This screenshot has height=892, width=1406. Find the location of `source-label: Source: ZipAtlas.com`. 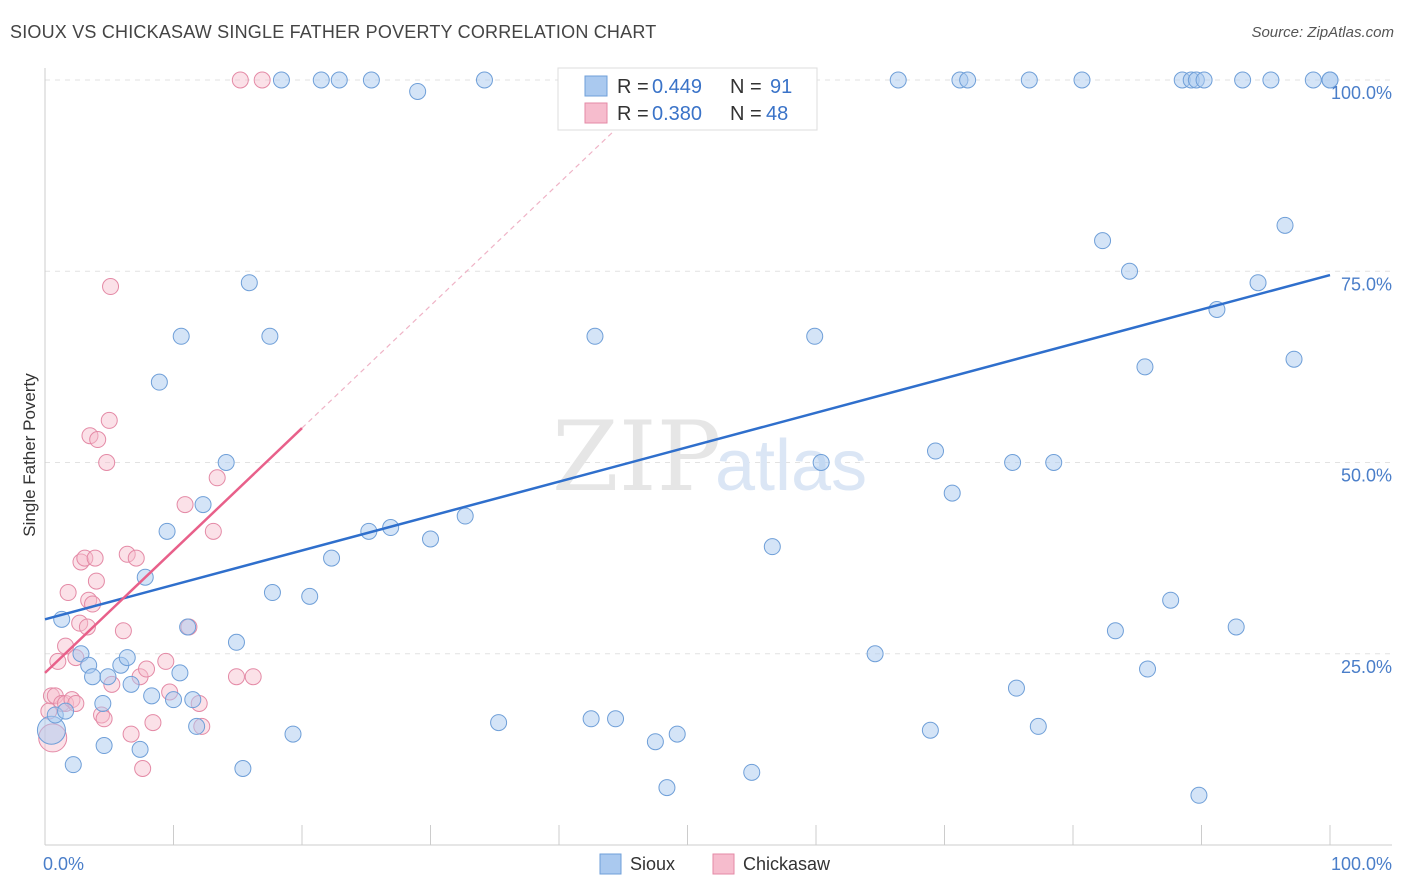

source-label: Source: ZipAtlas.com is located at coordinates (1322, 32).